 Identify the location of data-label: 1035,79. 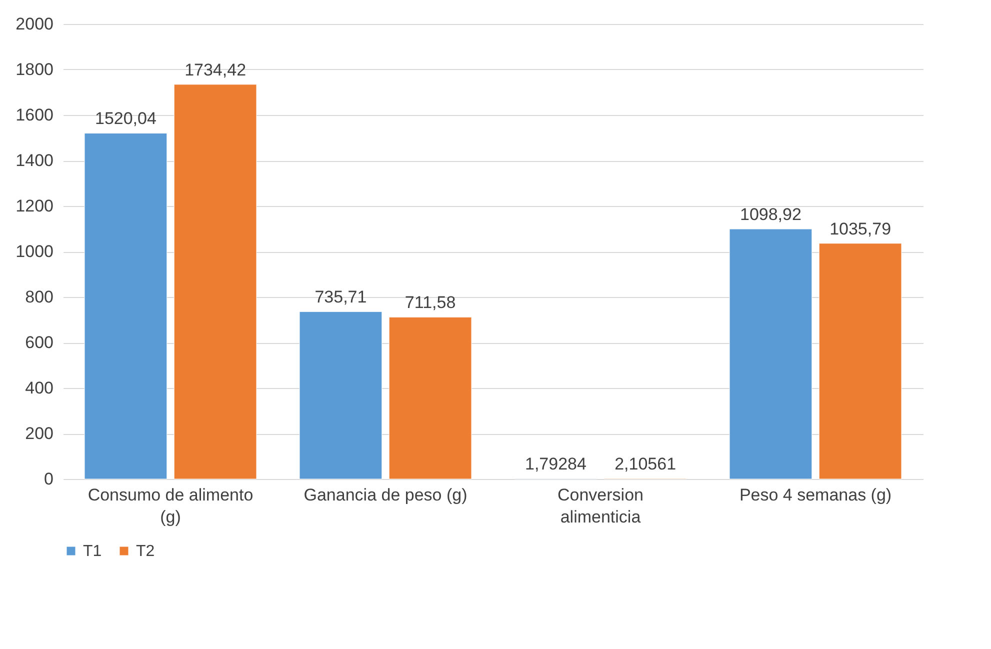
(861, 228).